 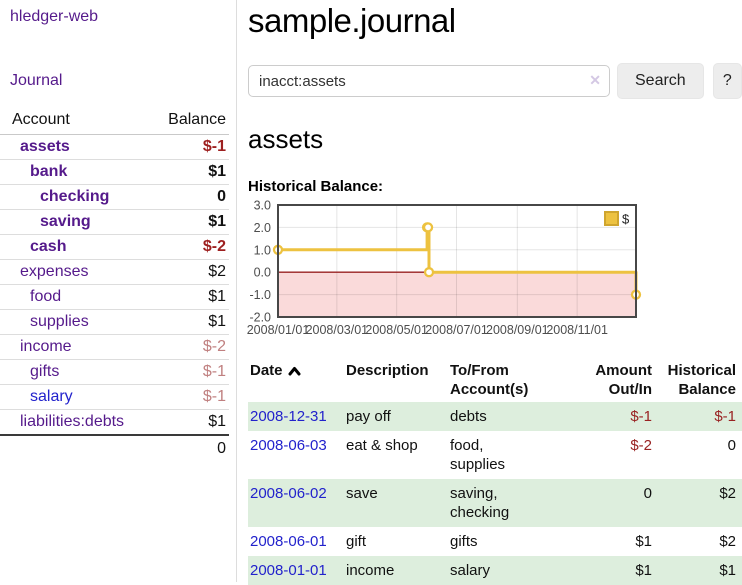 I want to click on register-accounts-cell: salary, so click(x=470, y=570).